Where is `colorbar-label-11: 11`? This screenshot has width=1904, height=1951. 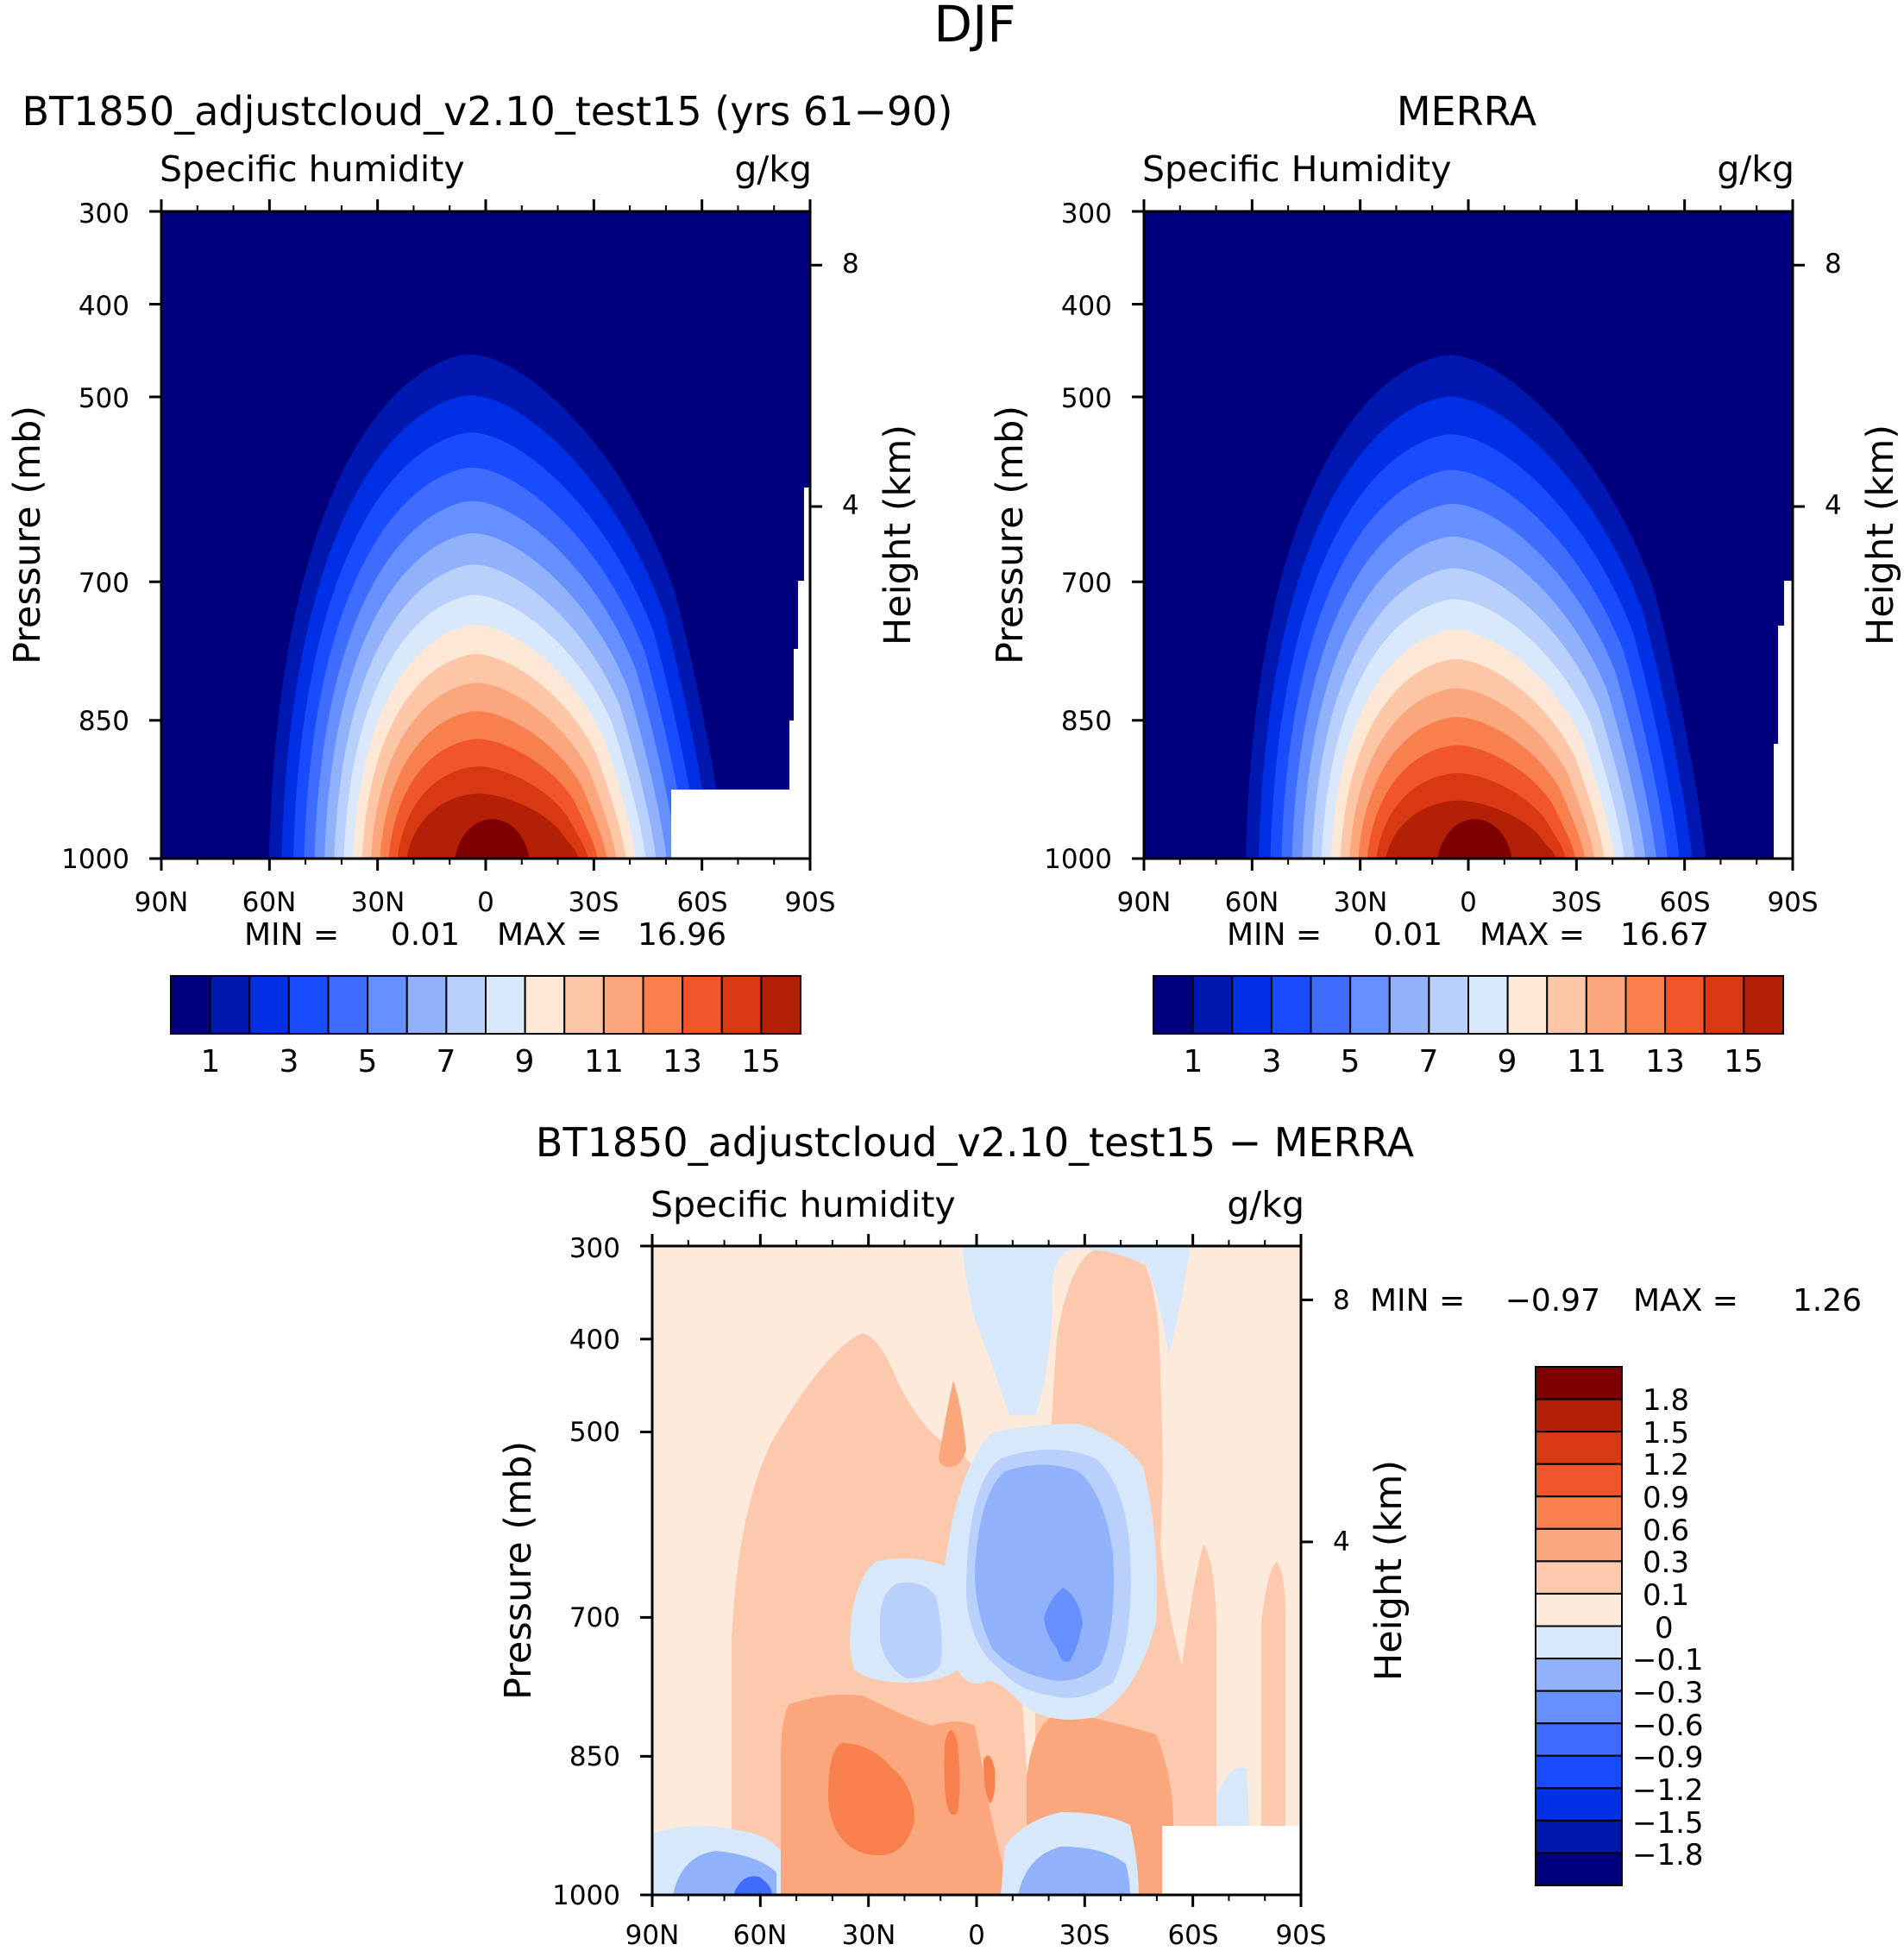
colorbar-label-11: 11 is located at coordinates (604, 1061).